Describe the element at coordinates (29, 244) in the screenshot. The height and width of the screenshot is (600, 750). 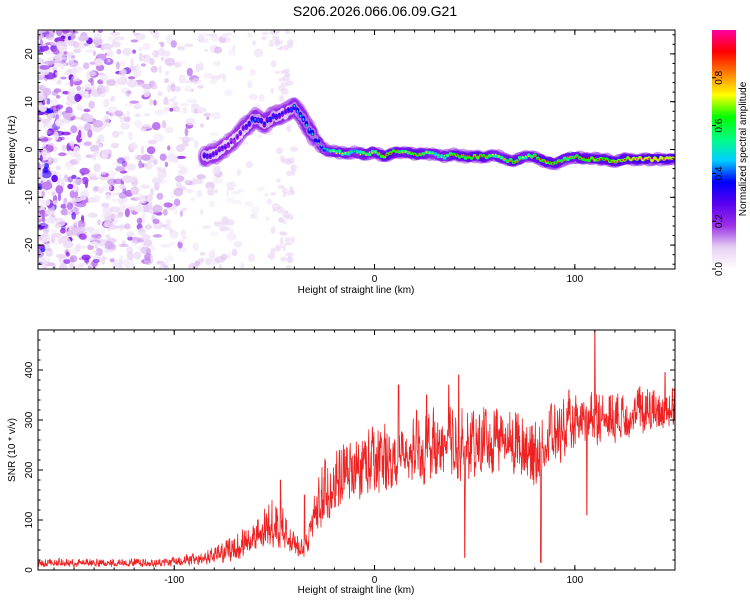
I see `spectrogram-y-tick-label: -20` at that location.